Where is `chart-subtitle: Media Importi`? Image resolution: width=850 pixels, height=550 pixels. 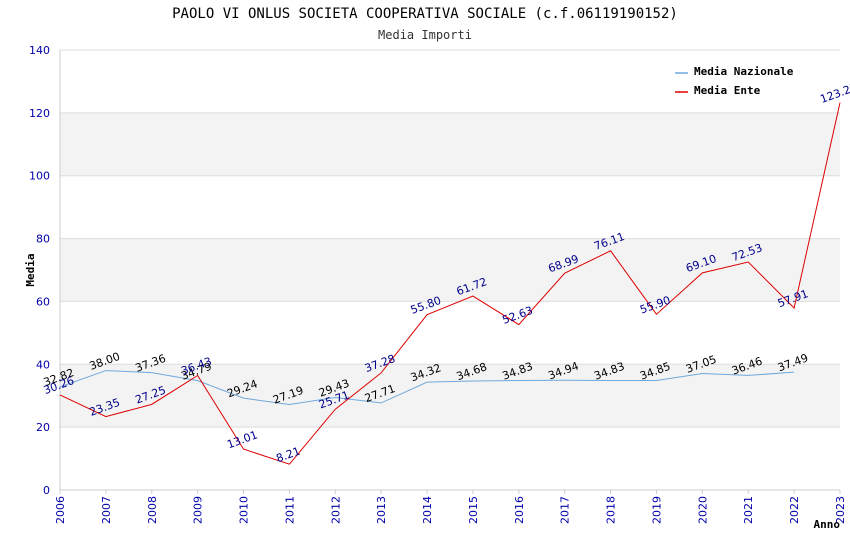
chart-subtitle: Media Importi is located at coordinates (425, 35).